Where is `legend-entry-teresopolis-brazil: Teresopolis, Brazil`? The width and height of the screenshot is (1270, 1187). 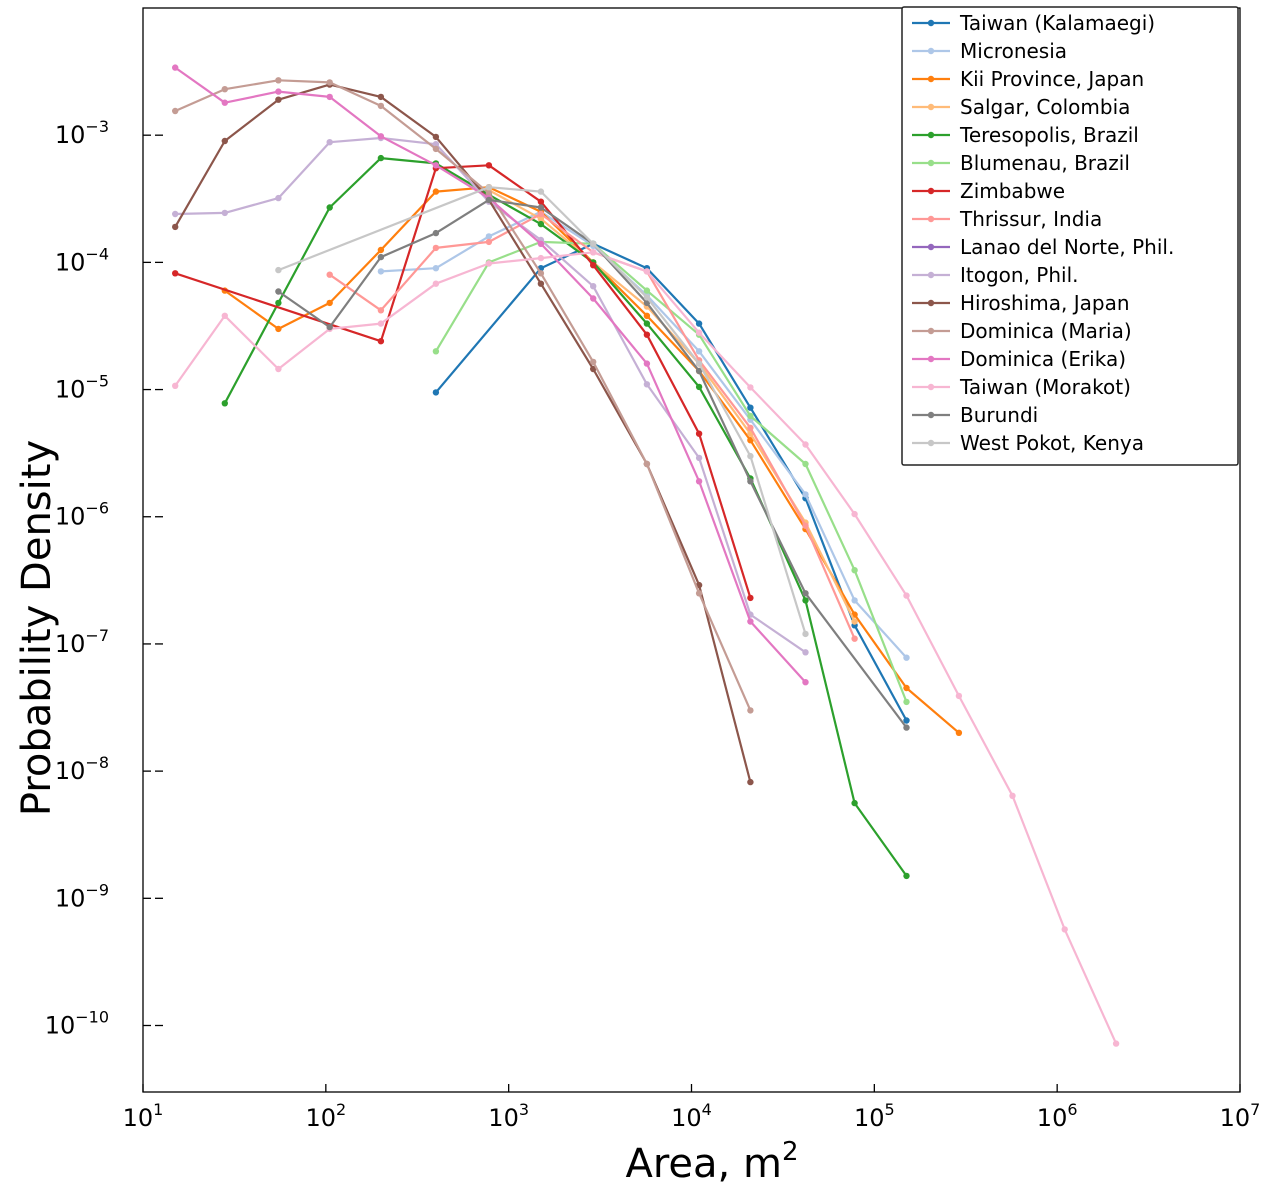
legend-entry-teresopolis-brazil: Teresopolis, Brazil is located at coordinates (1025, 135).